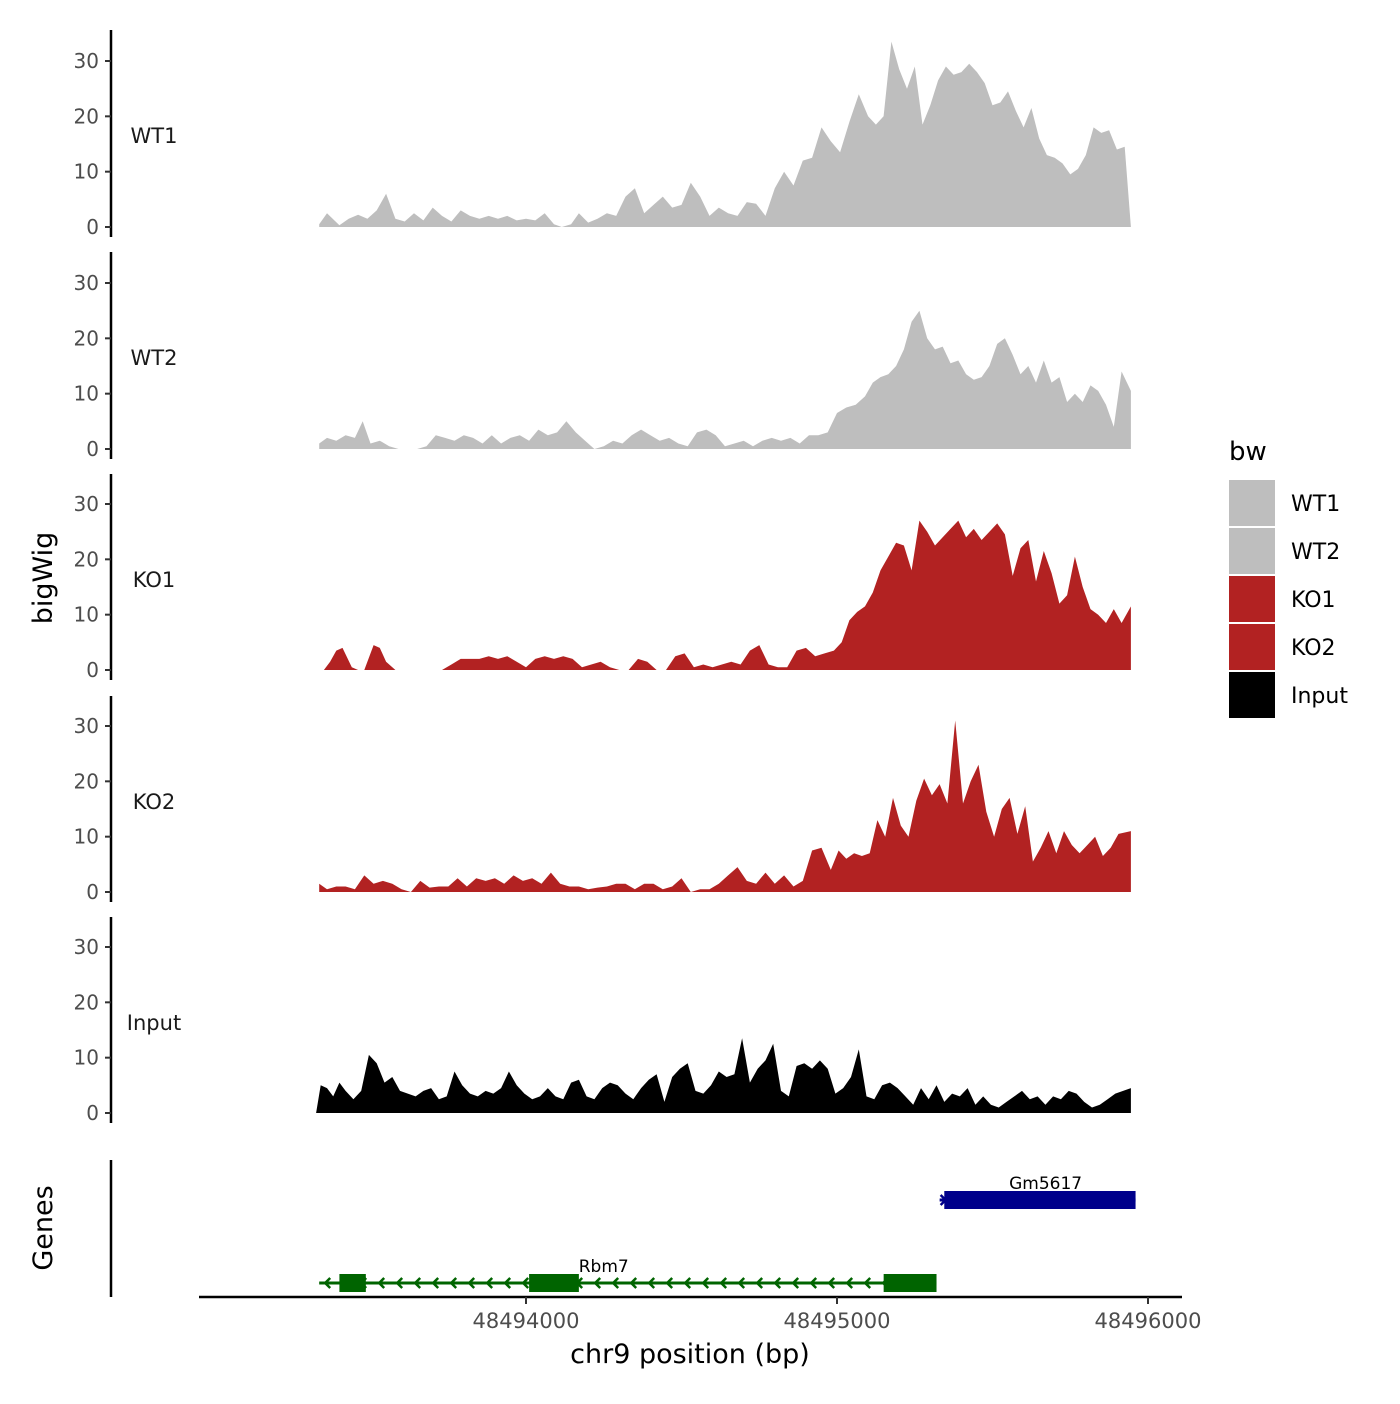 Image resolution: width=1400 pixels, height=1404 pixels. Describe the element at coordinates (154, 802) in the screenshot. I see `track-label-ko2: KO2` at that location.